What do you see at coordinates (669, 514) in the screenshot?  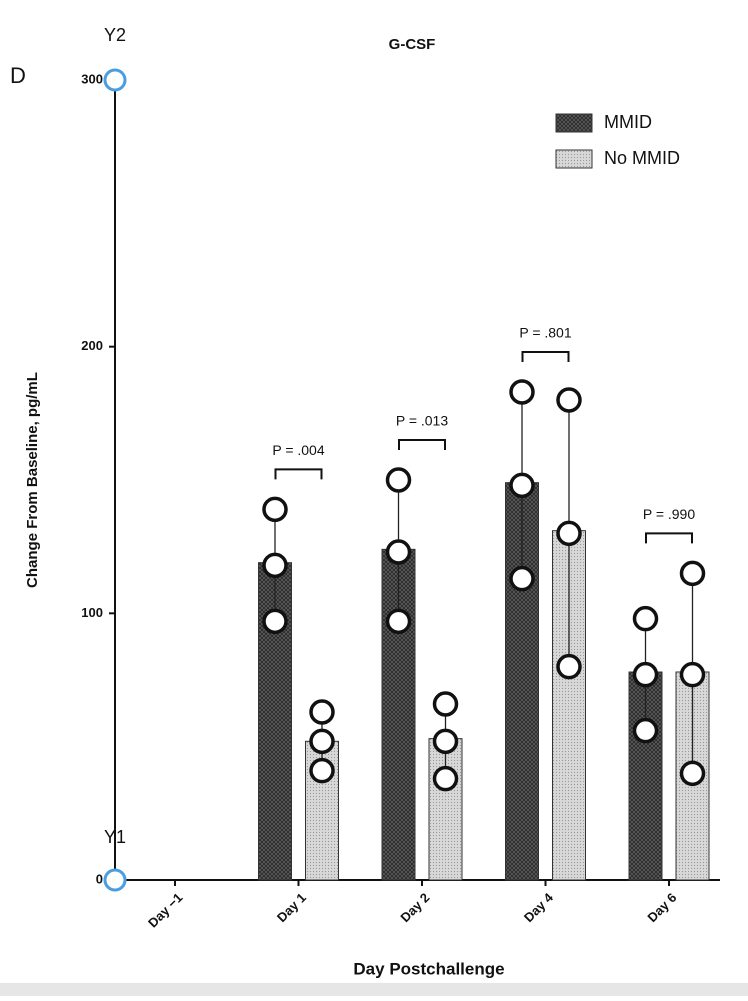 I see `p-value: P = .990` at bounding box center [669, 514].